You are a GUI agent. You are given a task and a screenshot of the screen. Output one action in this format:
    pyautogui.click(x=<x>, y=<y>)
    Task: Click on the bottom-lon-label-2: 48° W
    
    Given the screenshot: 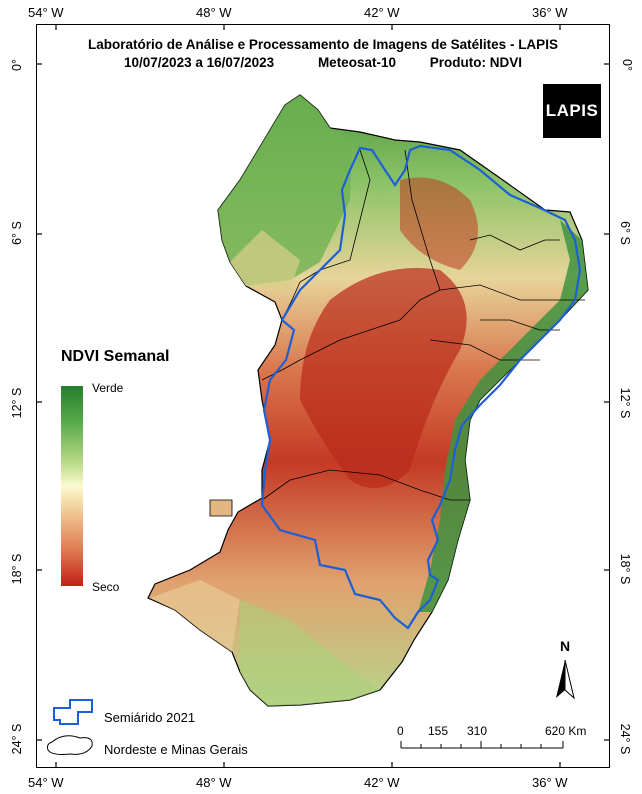 What is the action you would take?
    pyautogui.click(x=214, y=782)
    